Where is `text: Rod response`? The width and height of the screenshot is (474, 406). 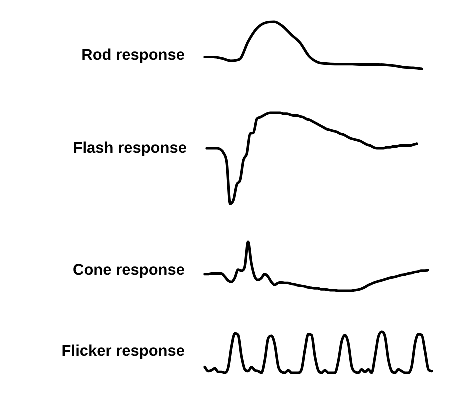
text: Rod response is located at coordinates (132, 56).